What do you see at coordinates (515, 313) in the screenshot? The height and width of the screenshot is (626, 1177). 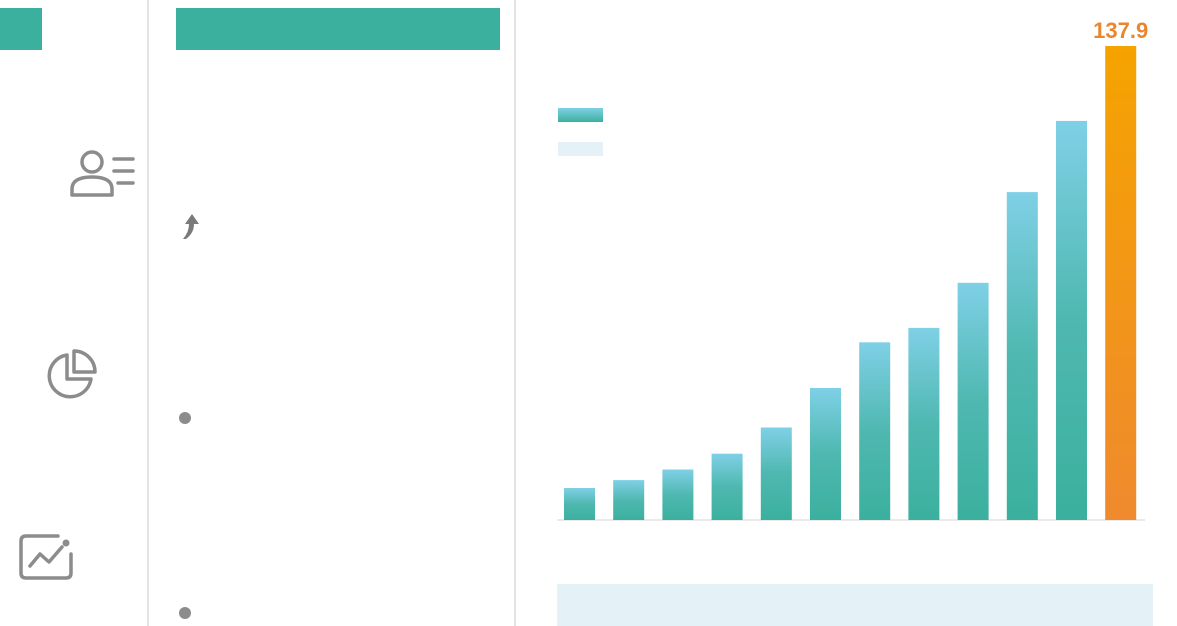 I see `panel-divider` at bounding box center [515, 313].